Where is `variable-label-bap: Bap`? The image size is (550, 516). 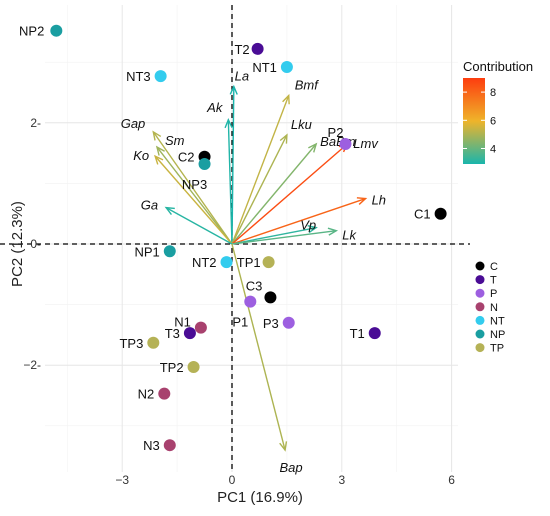
variable-label-bap: Bap is located at coordinates (290, 467).